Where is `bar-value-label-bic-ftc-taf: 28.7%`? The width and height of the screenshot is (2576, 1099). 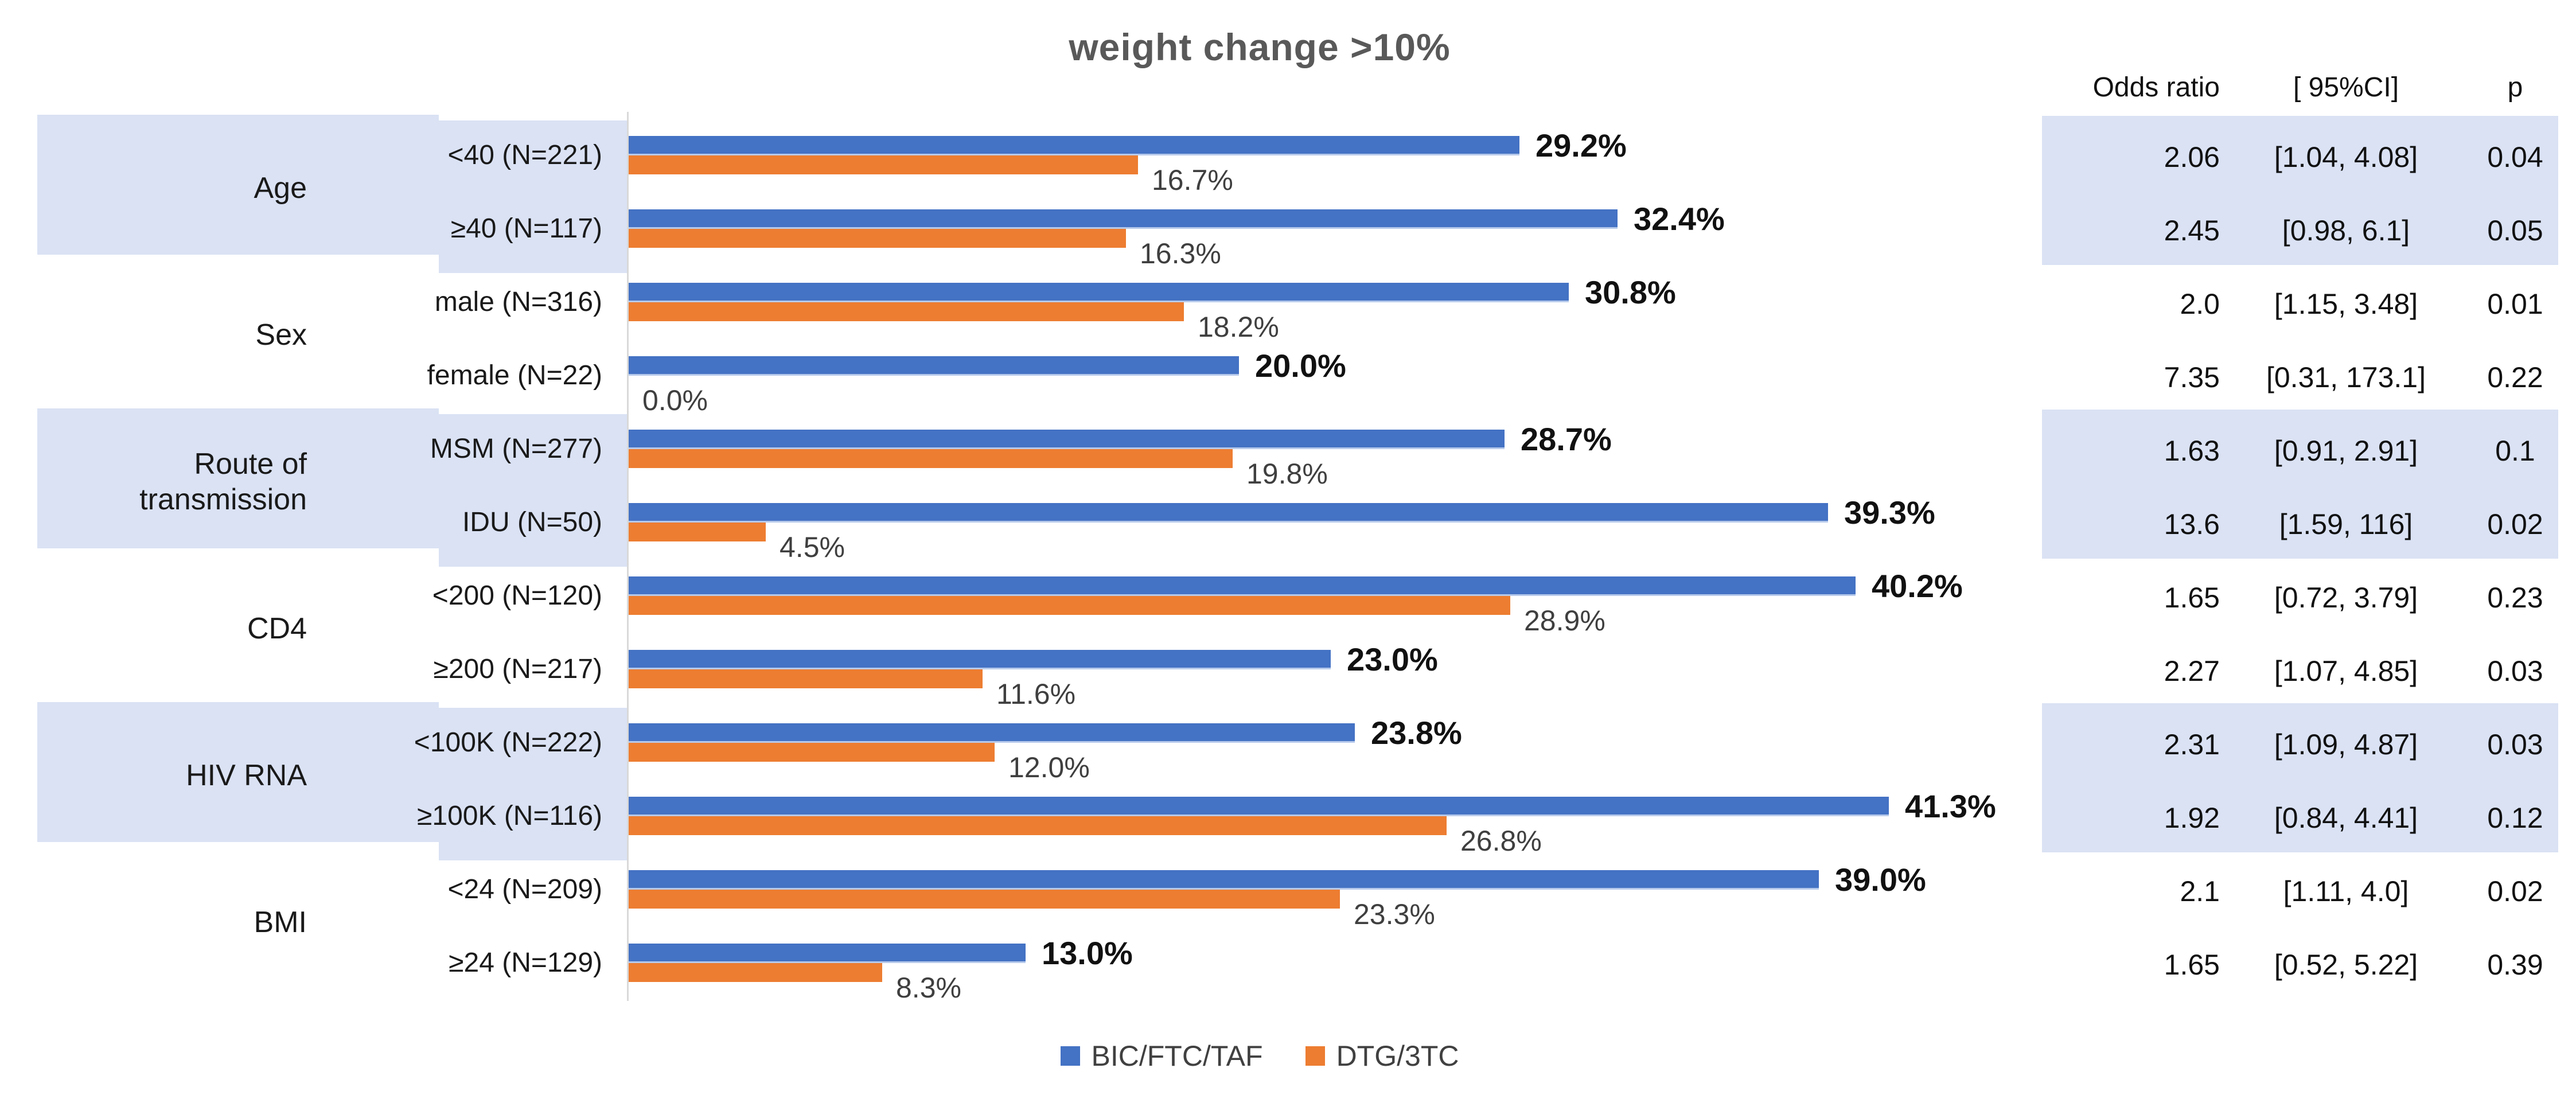 bar-value-label-bic-ftc-taf: 28.7% is located at coordinates (1566, 439).